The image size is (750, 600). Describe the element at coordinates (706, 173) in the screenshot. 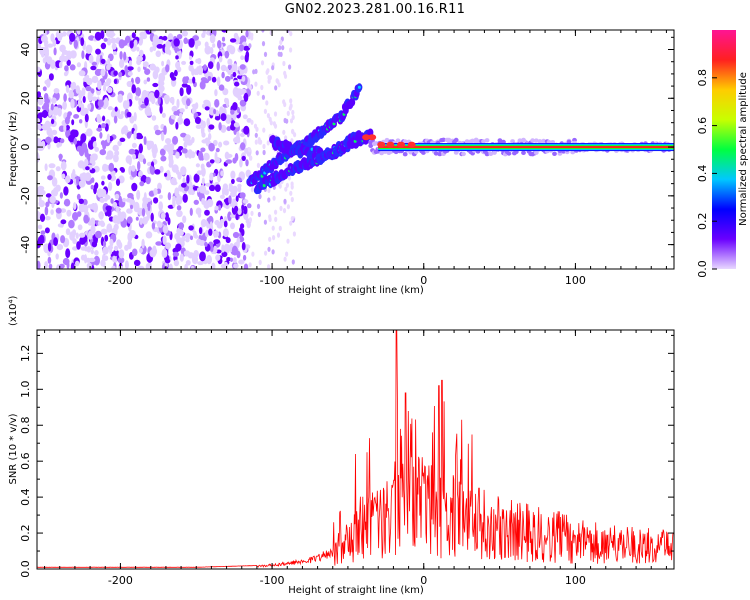

I see `colorbar-ticks: 0.0 0.2 0.4 0.6 0.8` at that location.